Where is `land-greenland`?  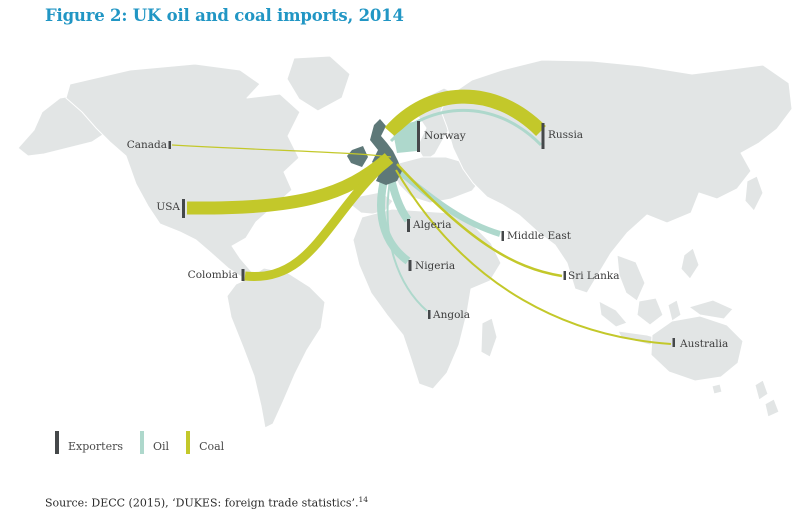 land-greenland is located at coordinates (318, 83).